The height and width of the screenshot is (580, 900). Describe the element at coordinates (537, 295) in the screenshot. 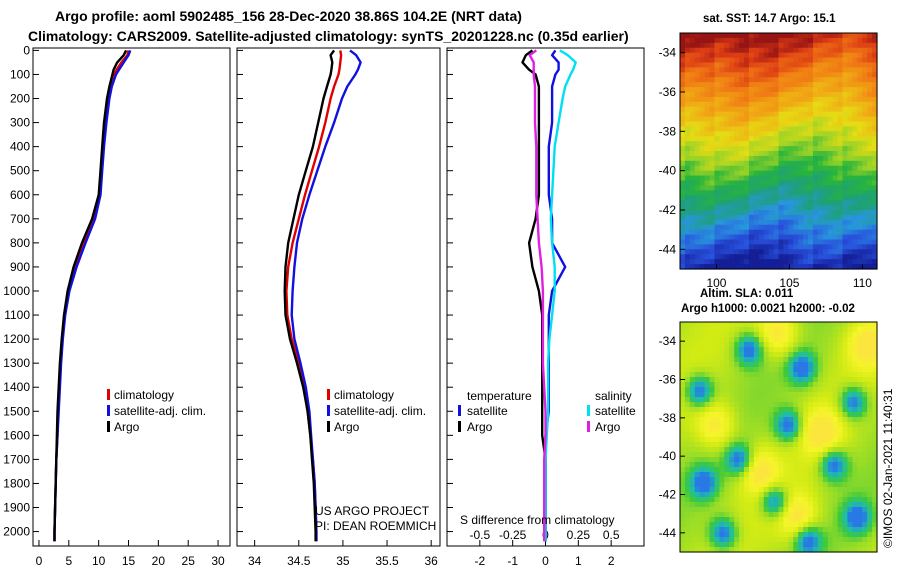

I see `diff-series-salinity-argo` at that location.